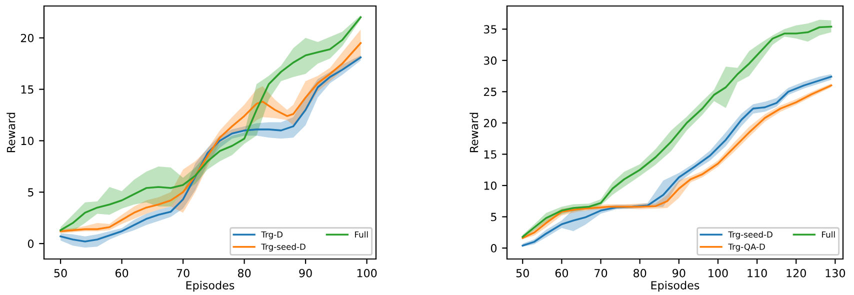 This screenshot has width=854, height=295. Describe the element at coordinates (272, 235) in the screenshot. I see `legend-label: Trg-D` at that location.